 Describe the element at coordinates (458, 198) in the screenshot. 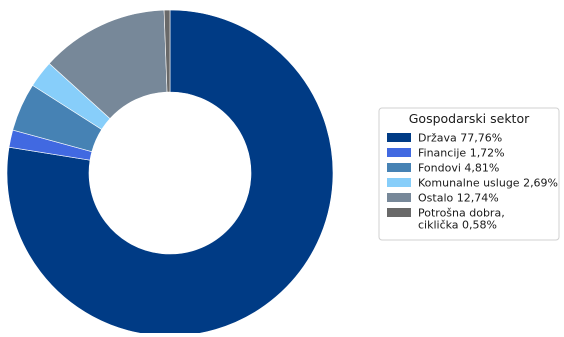

I see `legend-label-5: Ostalo 12,74%` at that location.